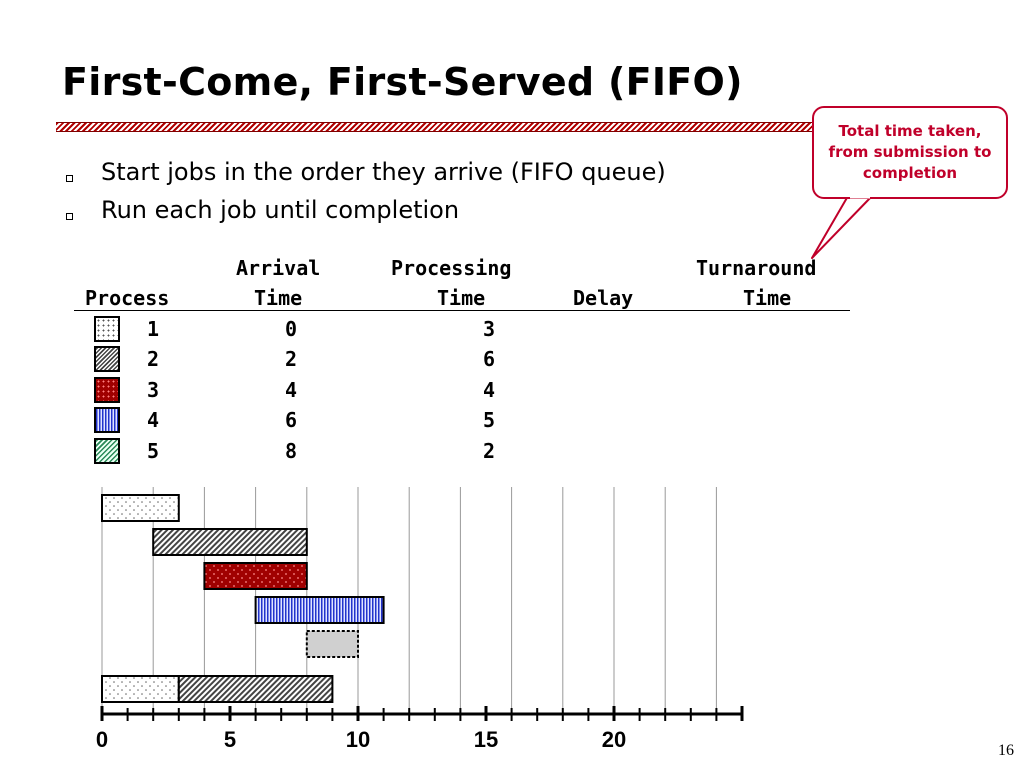  I want to click on x-axis-tick-label: 20, so click(614, 739).